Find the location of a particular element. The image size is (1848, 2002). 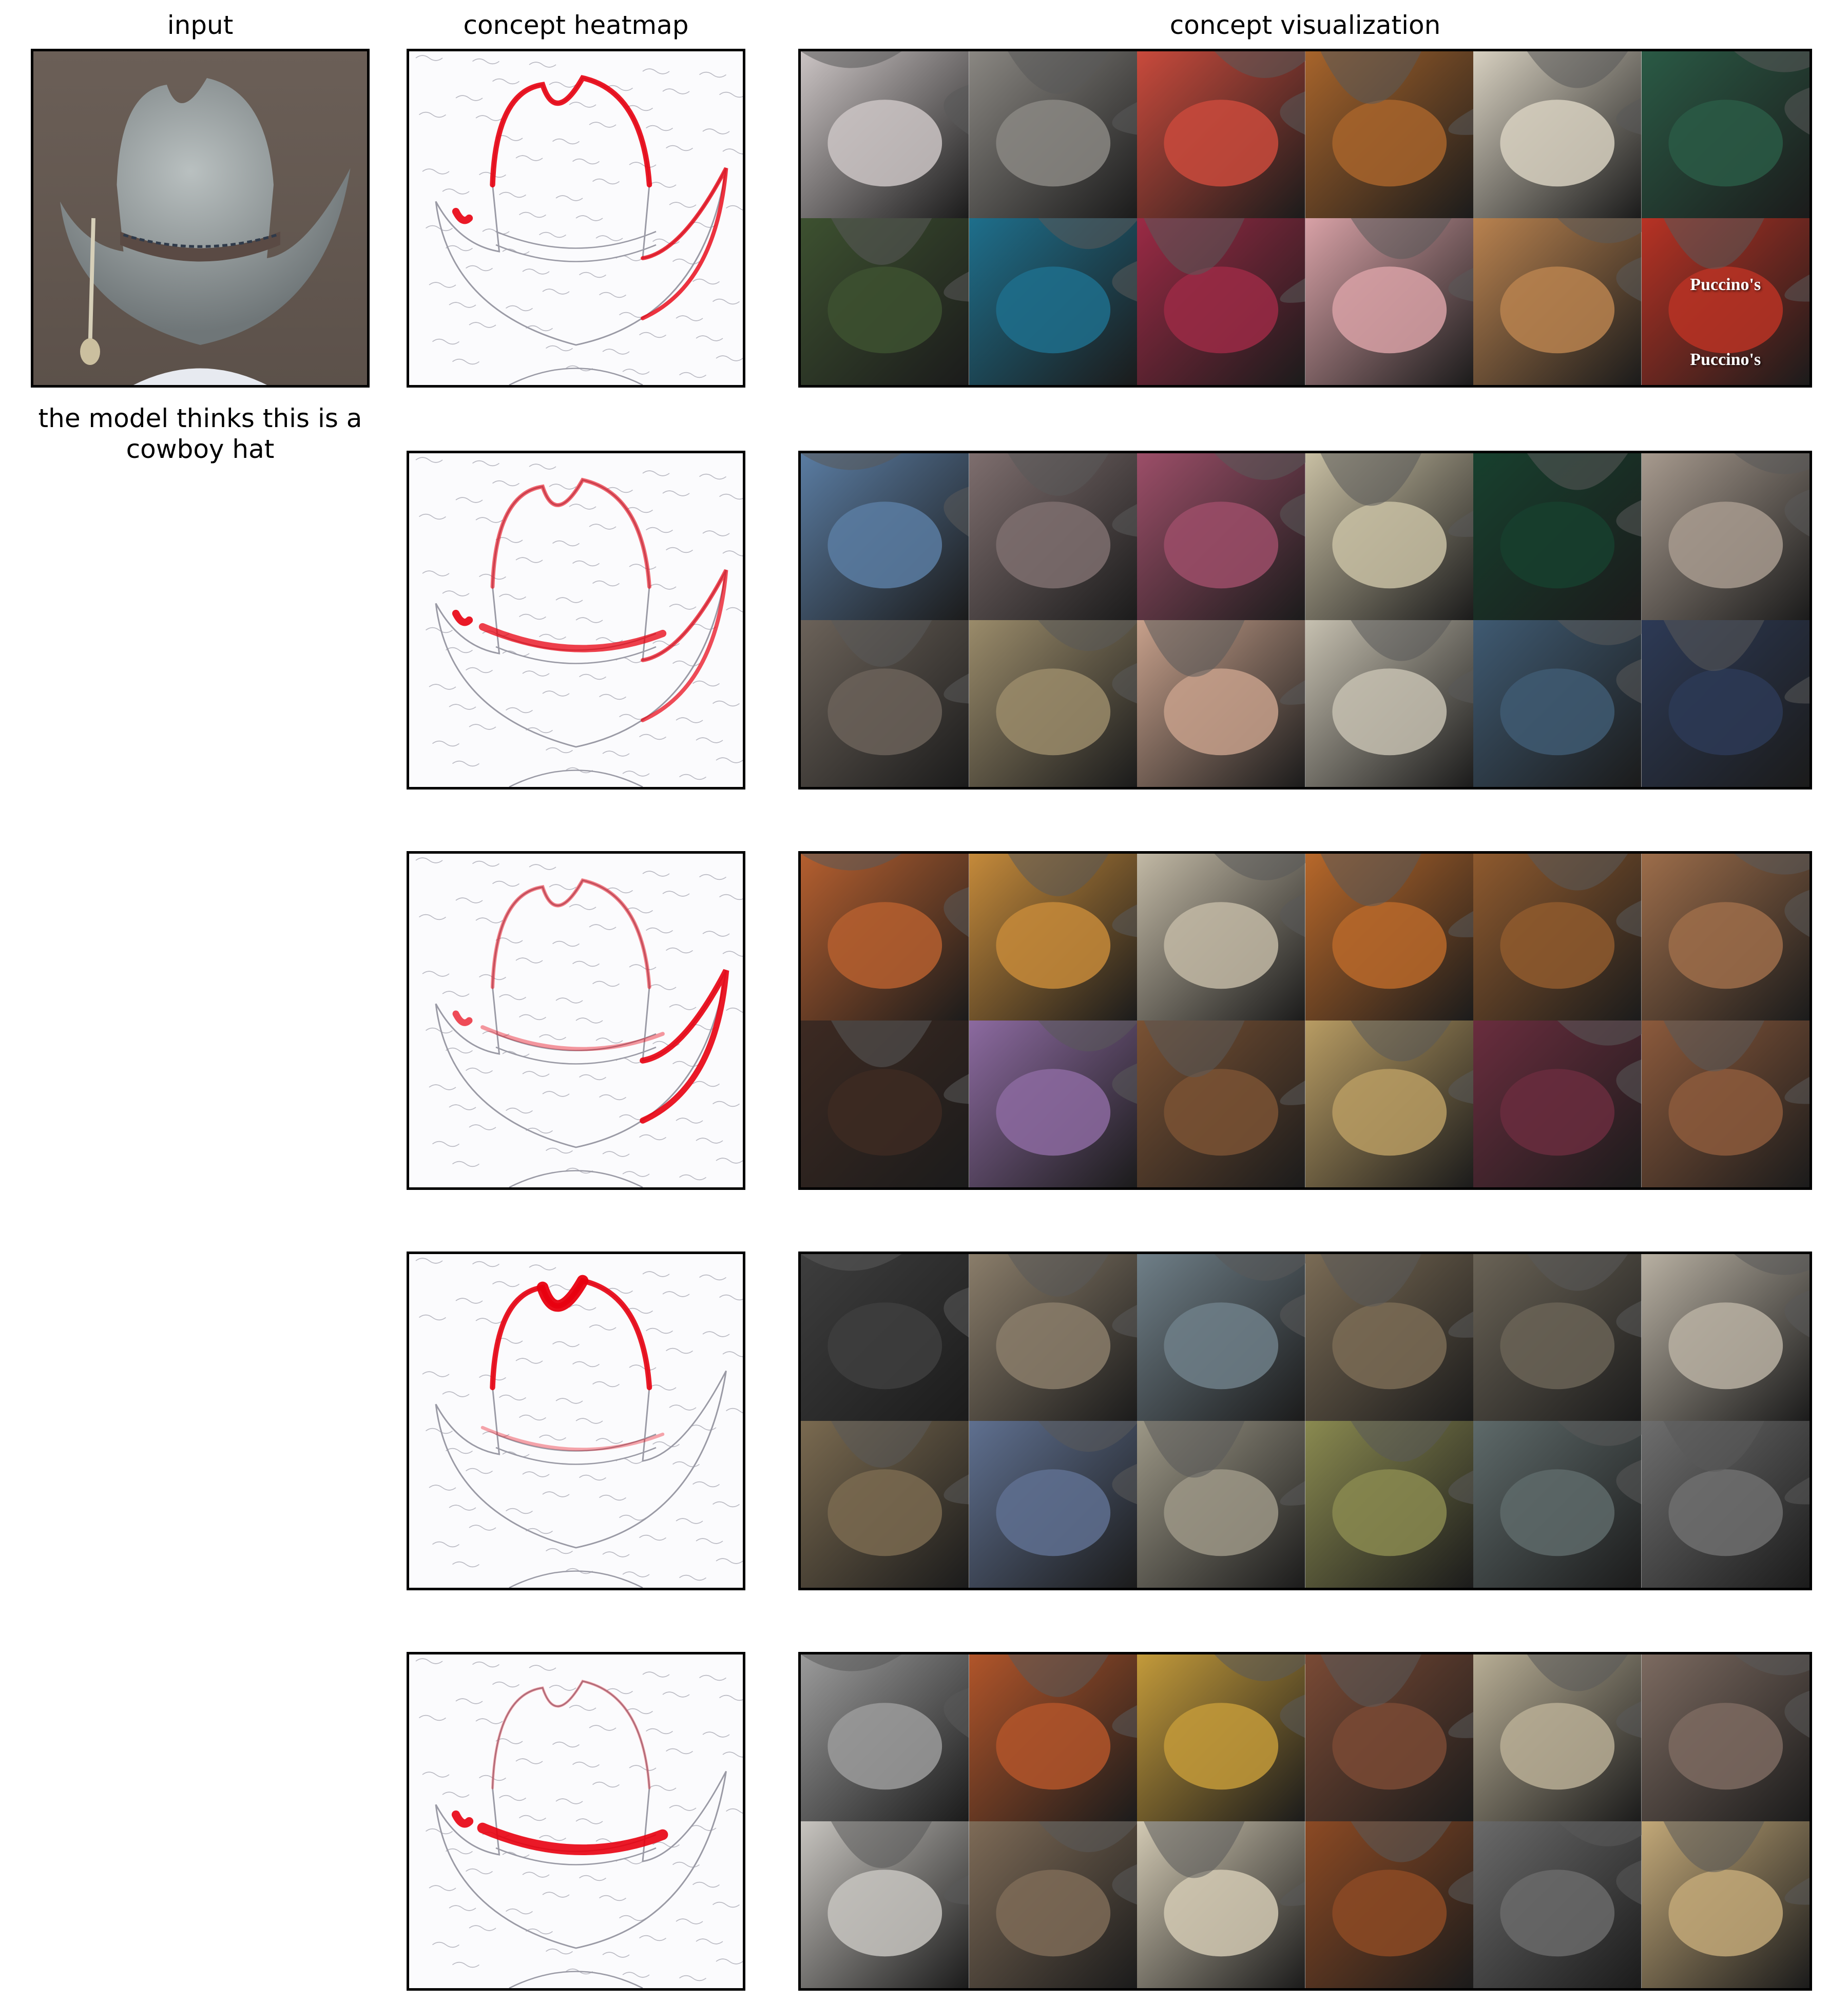

concept-image-tile: Puccino's Puccino's is located at coordinates (1725, 301).